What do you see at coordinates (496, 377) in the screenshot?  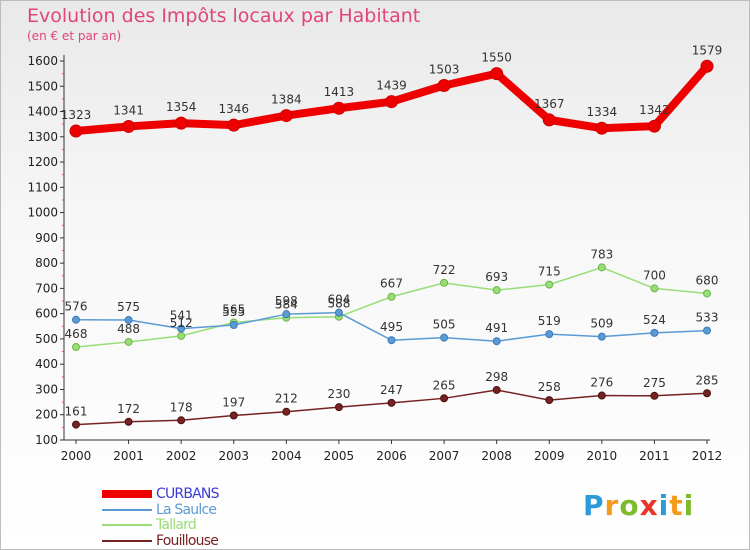 I see `data-label: 298` at bounding box center [496, 377].